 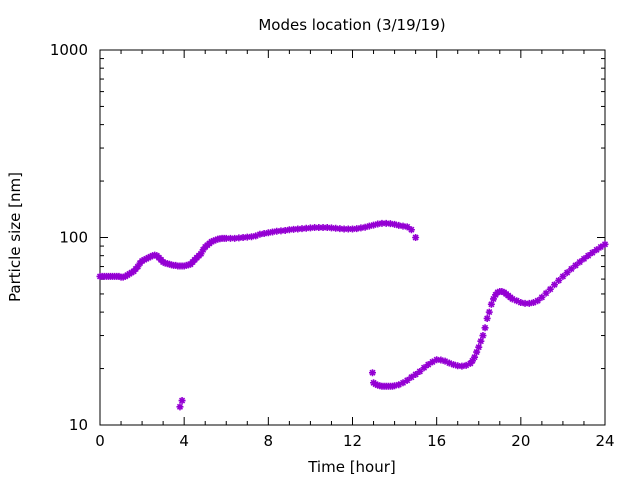 I want to click on chart-title: Modes location (3/19/19), so click(x=351, y=25).